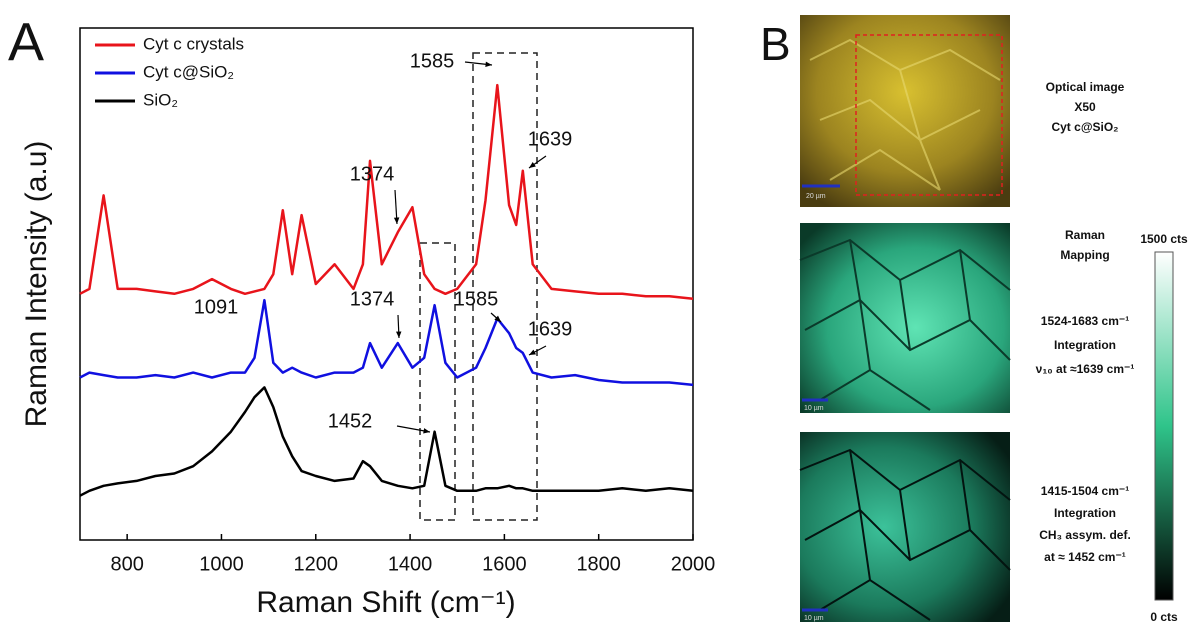 The width and height of the screenshot is (1202, 630). What do you see at coordinates (693, 564) in the screenshot?
I see `x-tick-label: 2000` at bounding box center [693, 564].